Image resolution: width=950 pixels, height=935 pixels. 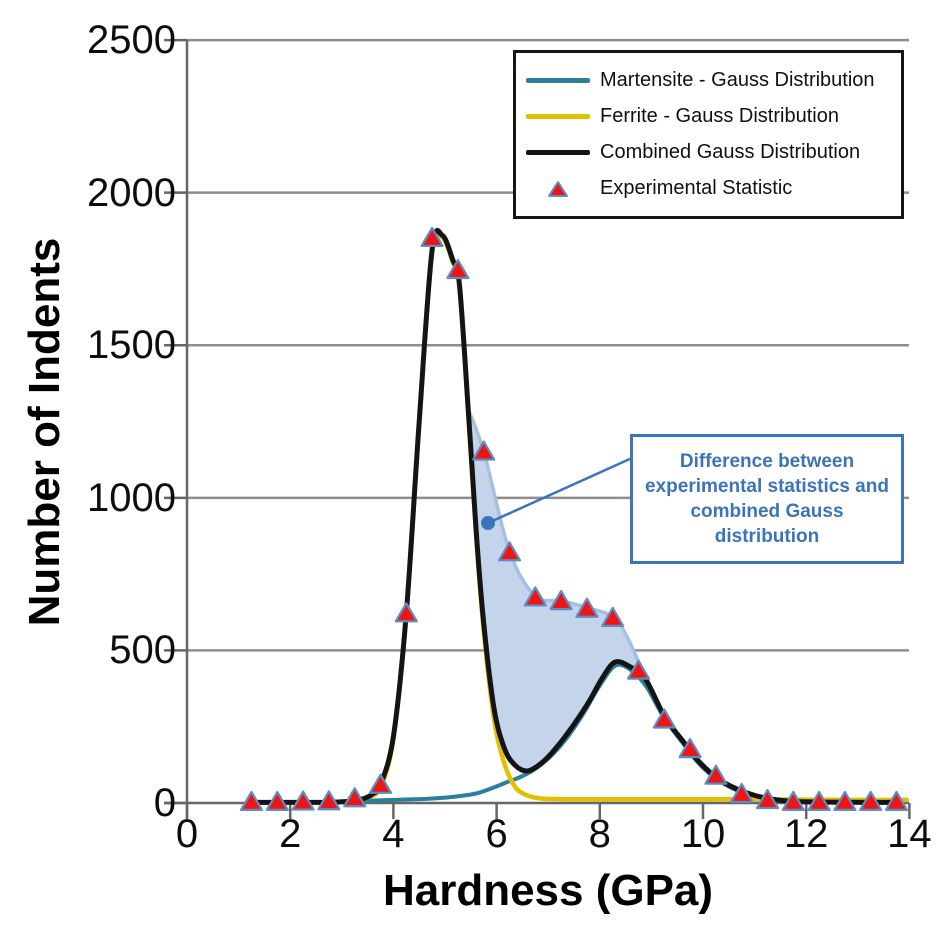 I want to click on legend-item: Martensite - Gauss Distribution, so click(x=708, y=80).